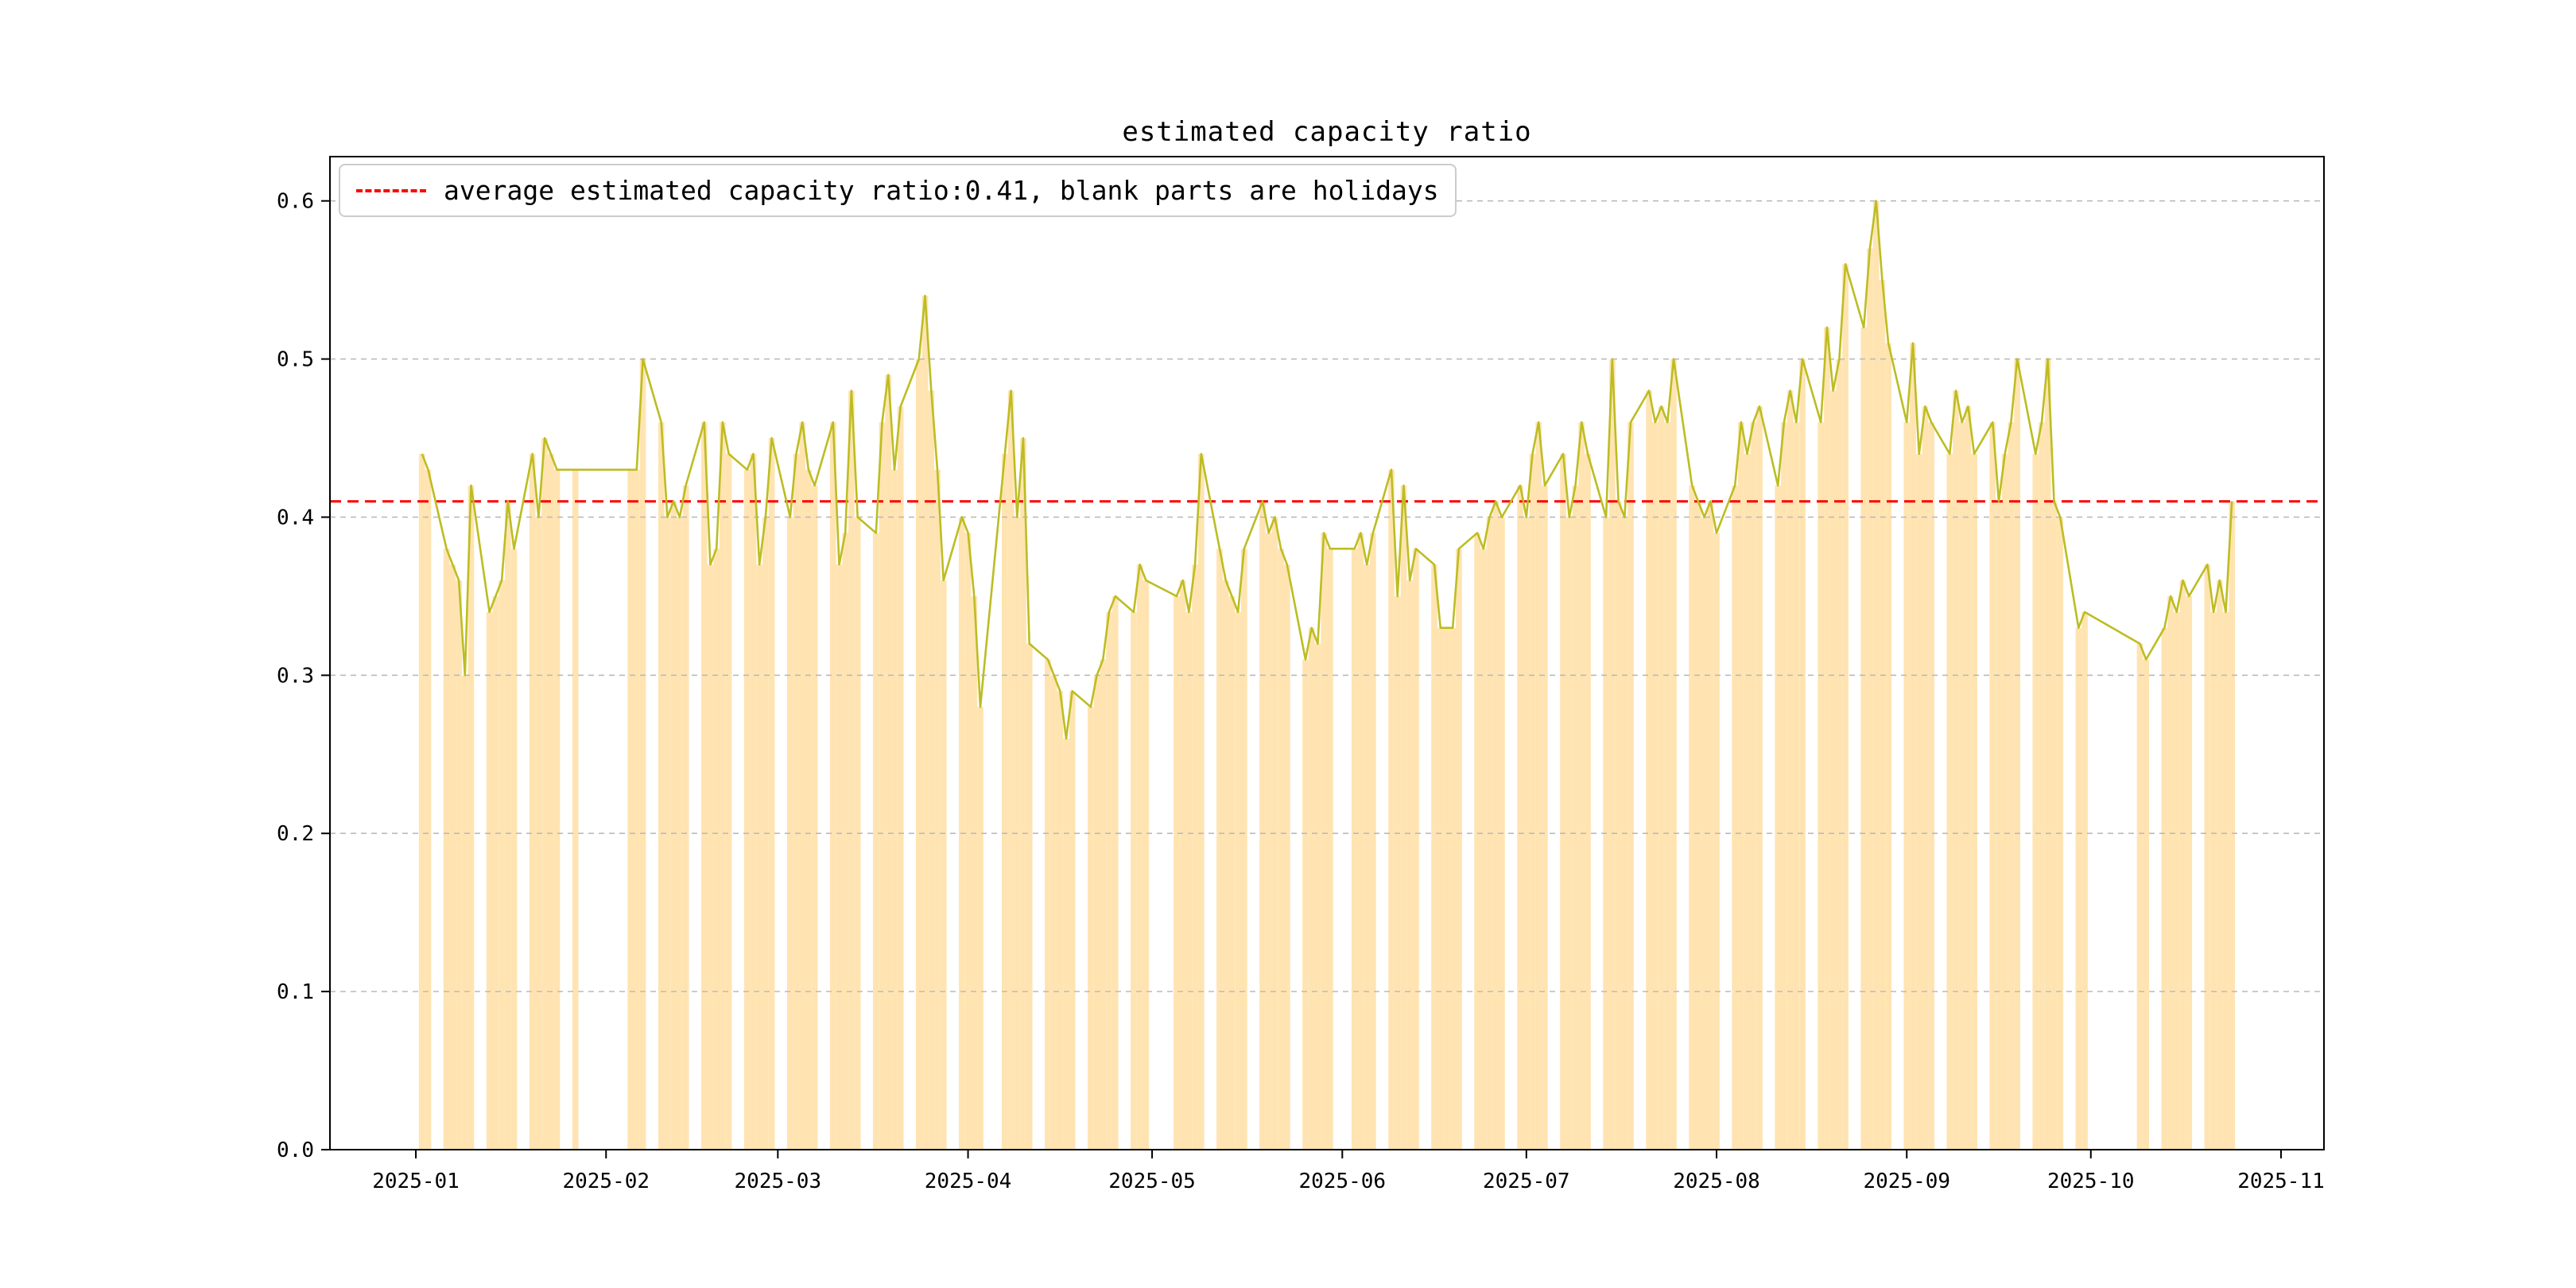 This screenshot has height=1288, width=2576. Describe the element at coordinates (1343, 1181) in the screenshot. I see `x-tick-label: 2025-06` at that location.